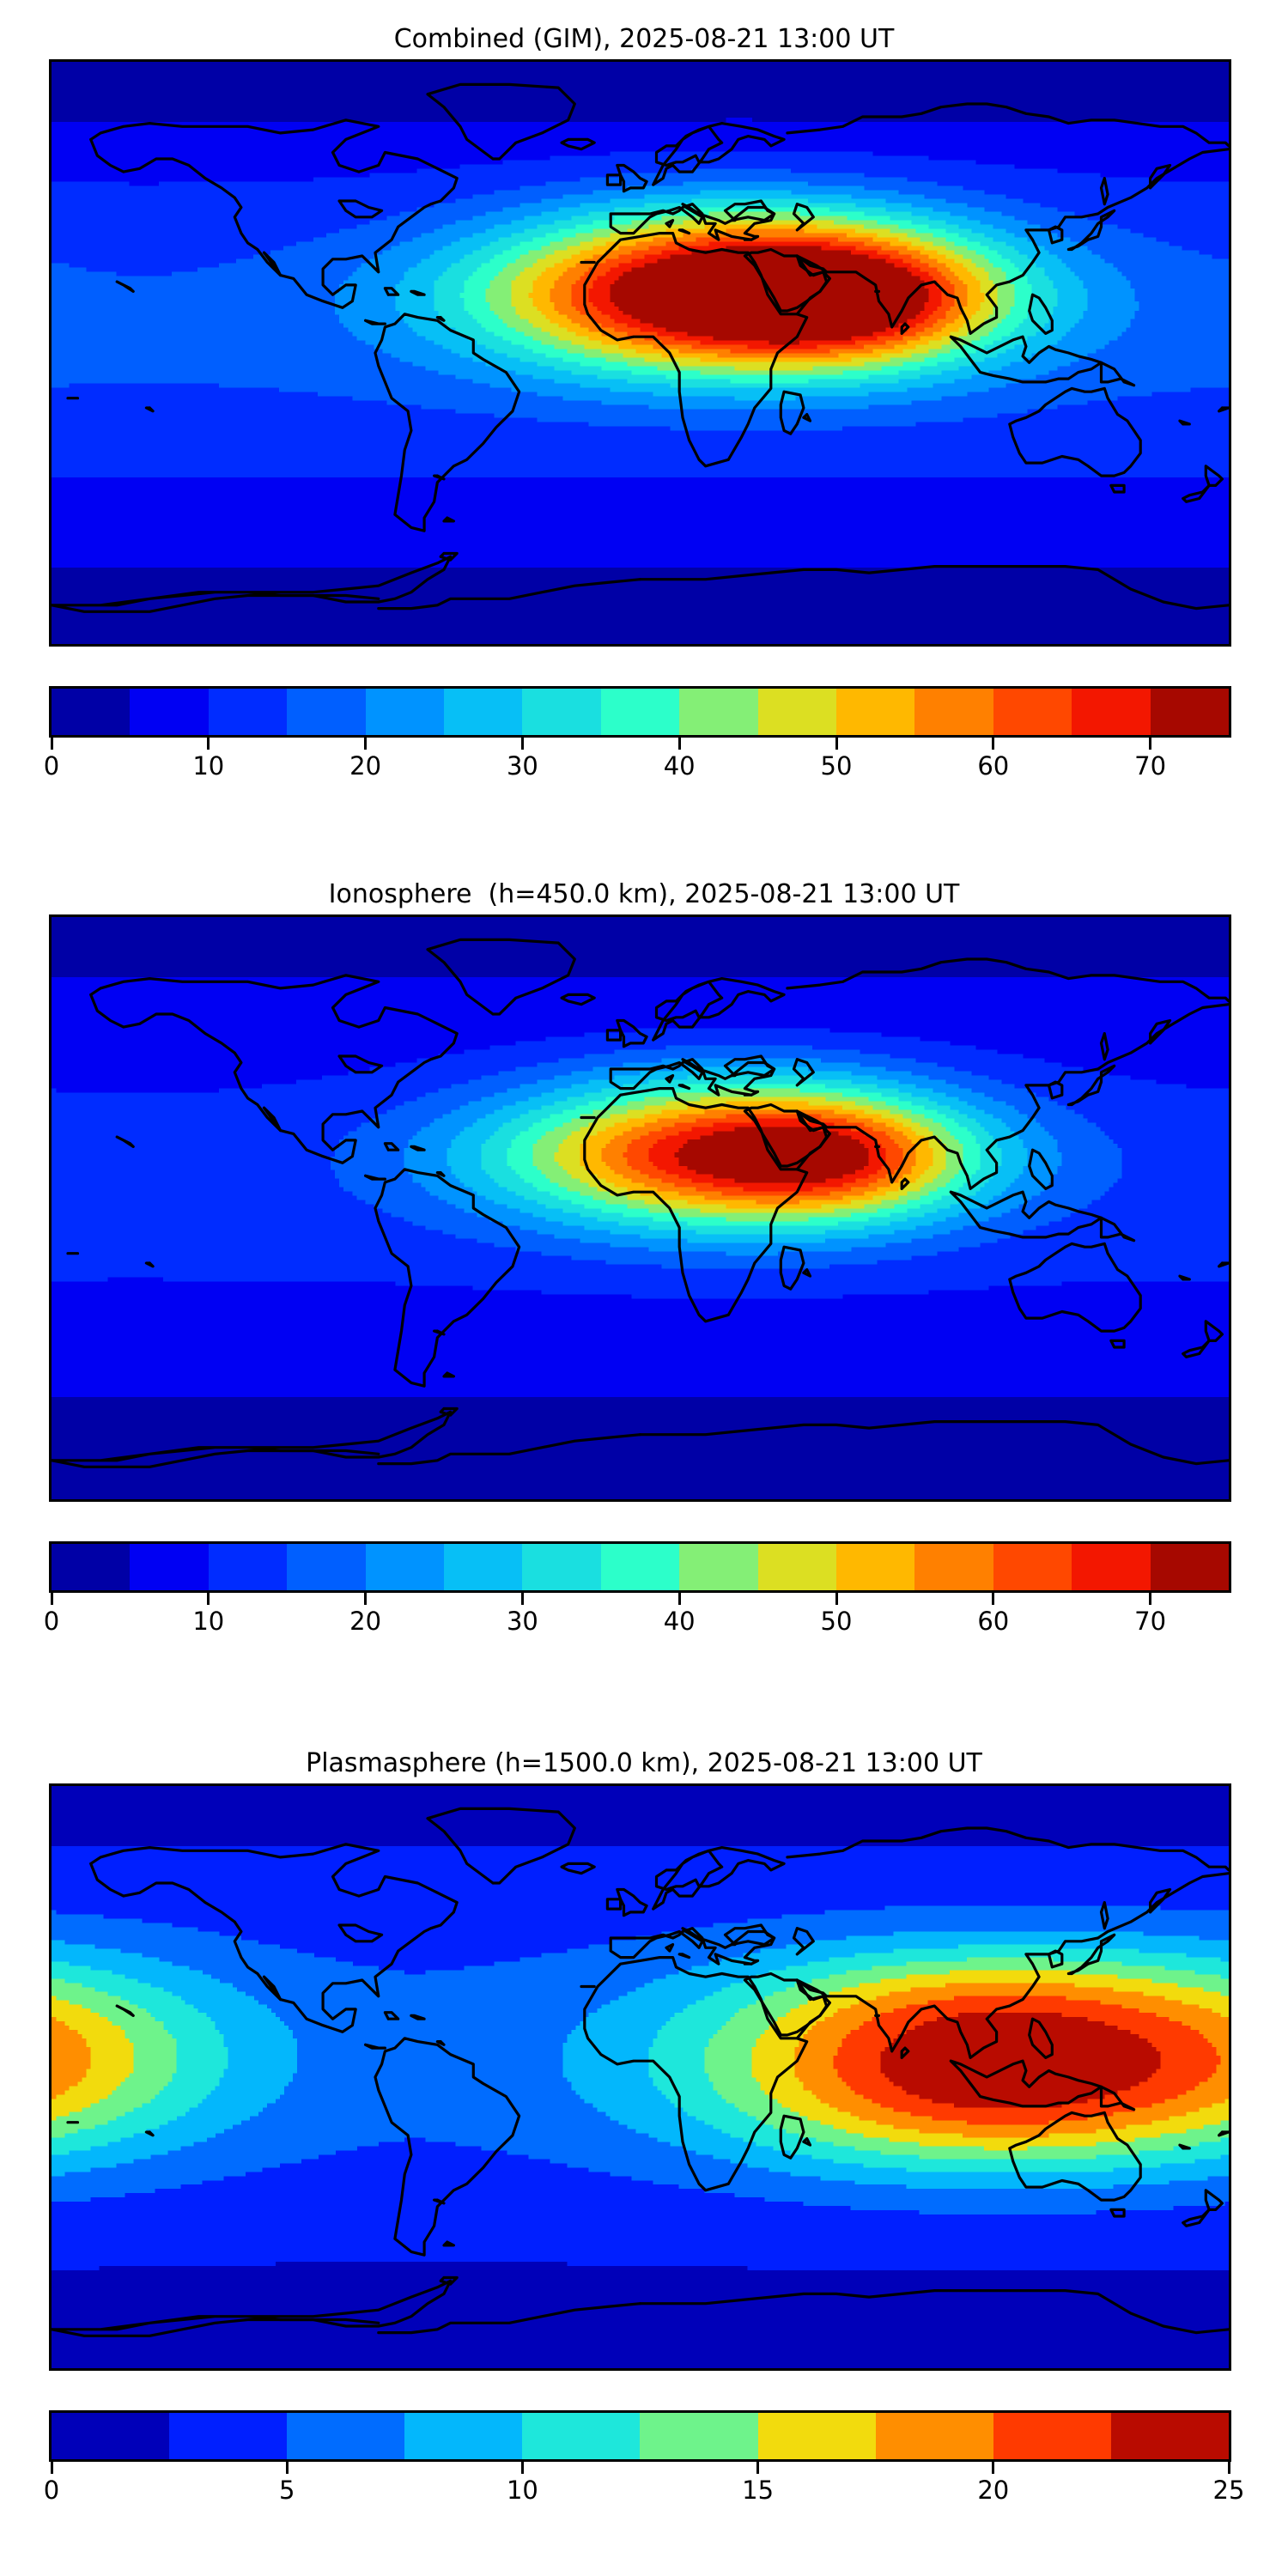 Image resolution: width=1288 pixels, height=2576 pixels. What do you see at coordinates (640, 712) in the screenshot?
I see `colorbar-strip-combined-gim` at bounding box center [640, 712].